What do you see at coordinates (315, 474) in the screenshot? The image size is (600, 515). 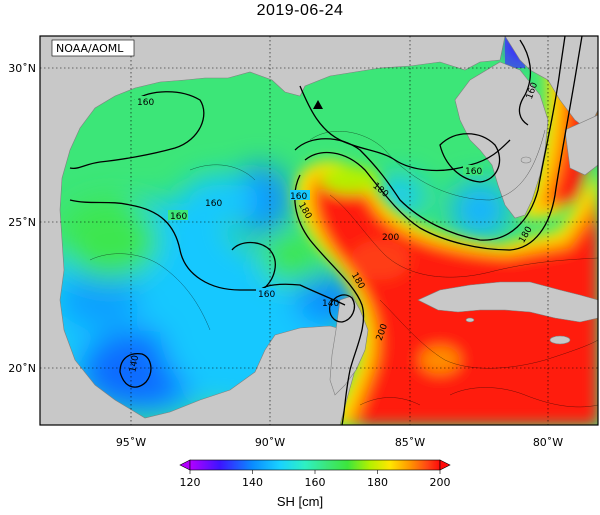 I see `colorbar: 120 140 160 180 200` at bounding box center [315, 474].